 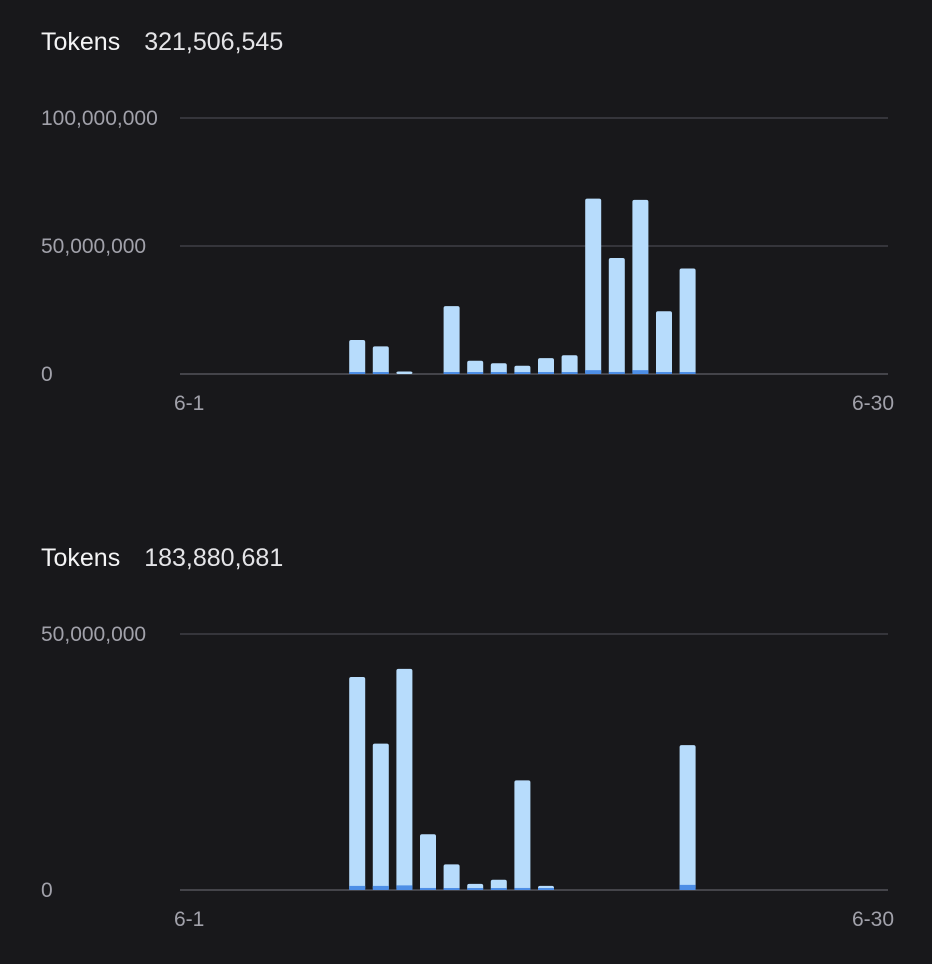 What do you see at coordinates (99, 118) in the screenshot?
I see `y-tick-label: 100,000,000` at bounding box center [99, 118].